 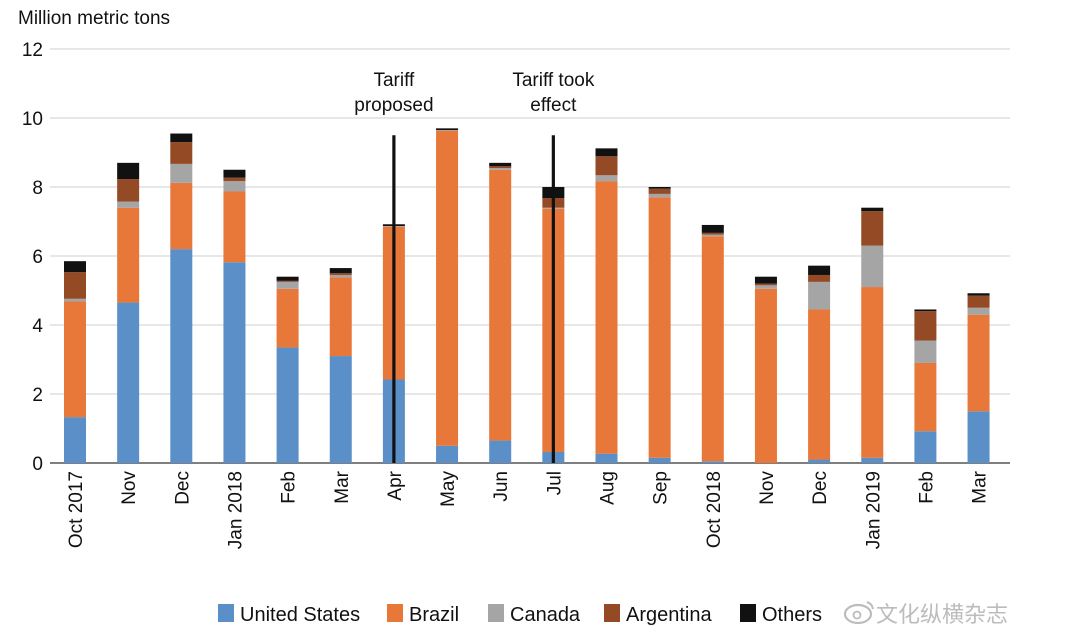 What do you see at coordinates (669, 615) in the screenshot?
I see `legend-label: Argentina` at bounding box center [669, 615].